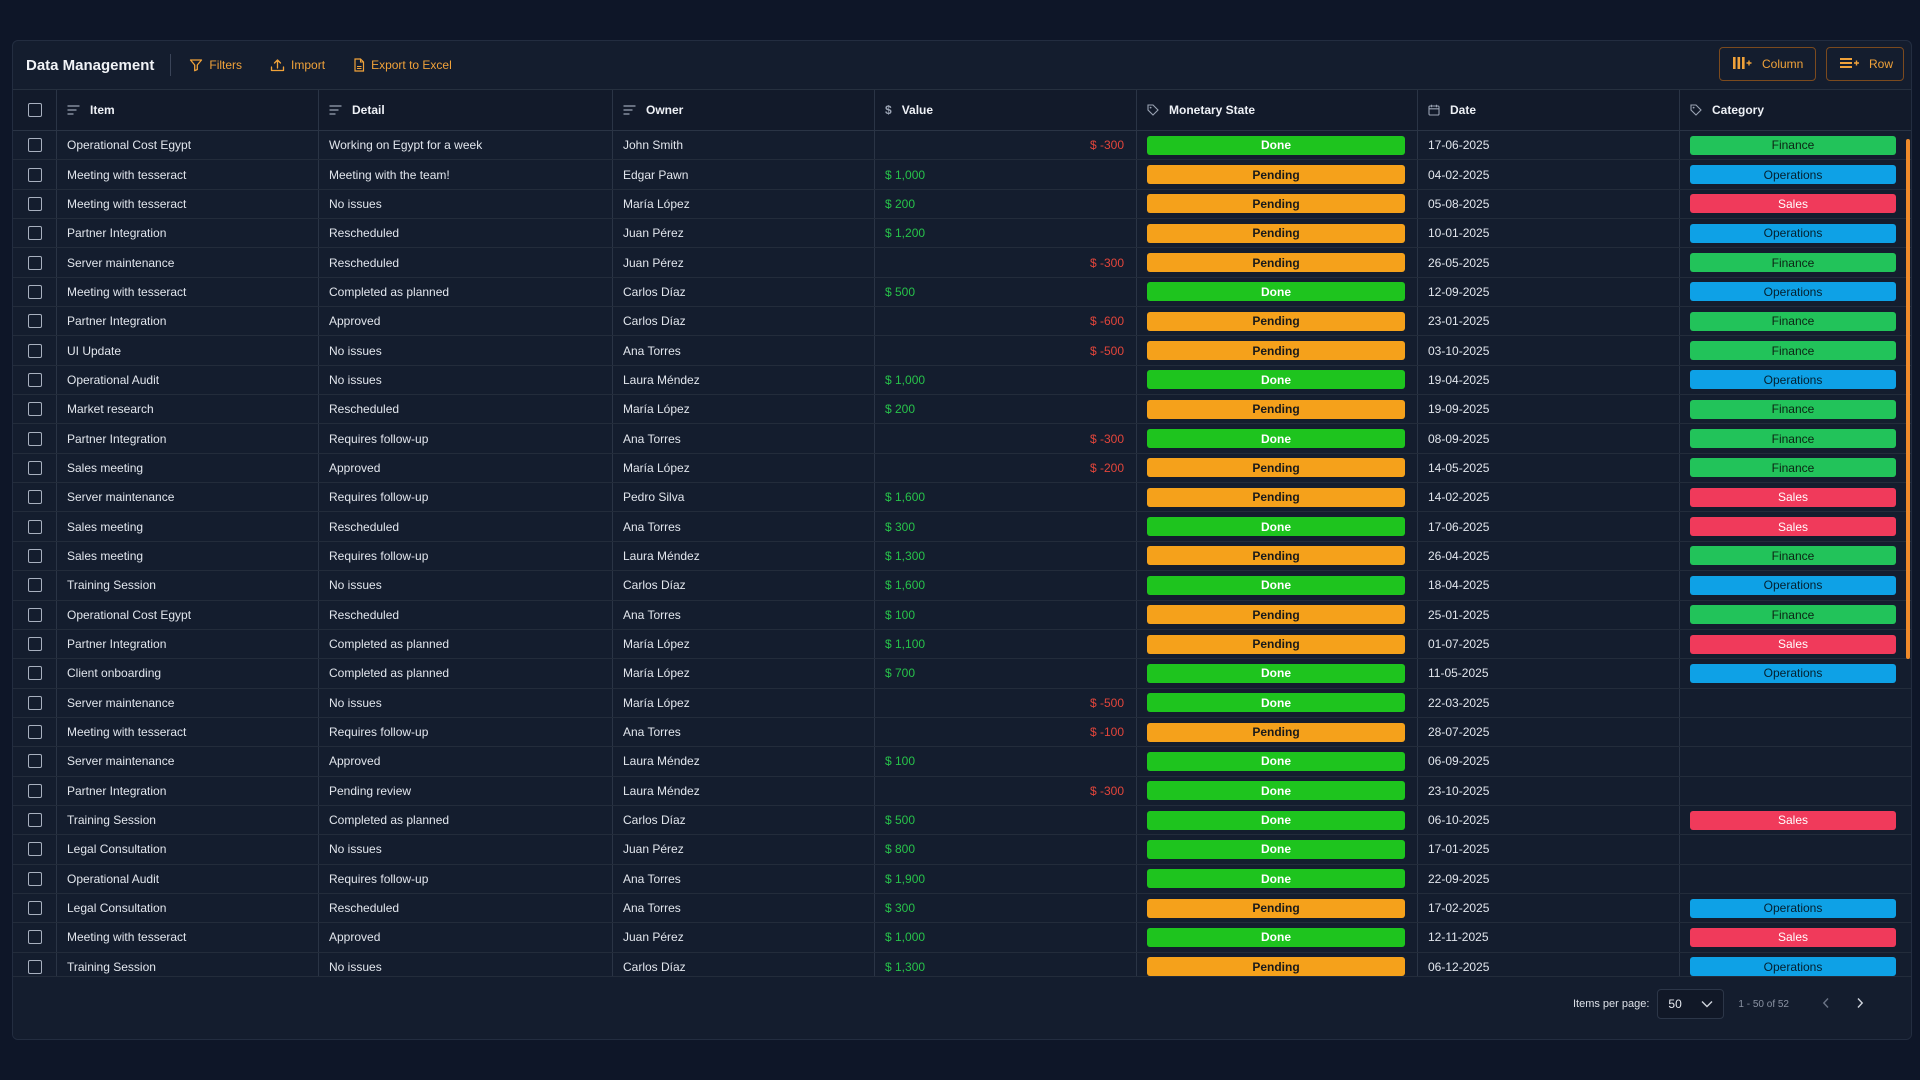  Describe the element at coordinates (1006, 526) in the screenshot. I see `value-cell: $ 300` at that location.